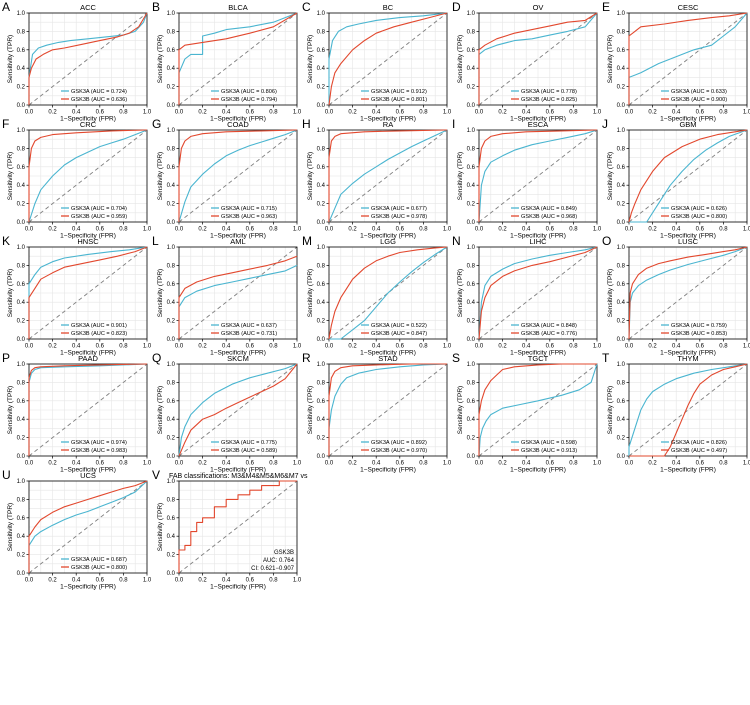  What do you see at coordinates (21, 205) in the screenshot?
I see `y-tick-label: 0.2` at bounding box center [21, 205].